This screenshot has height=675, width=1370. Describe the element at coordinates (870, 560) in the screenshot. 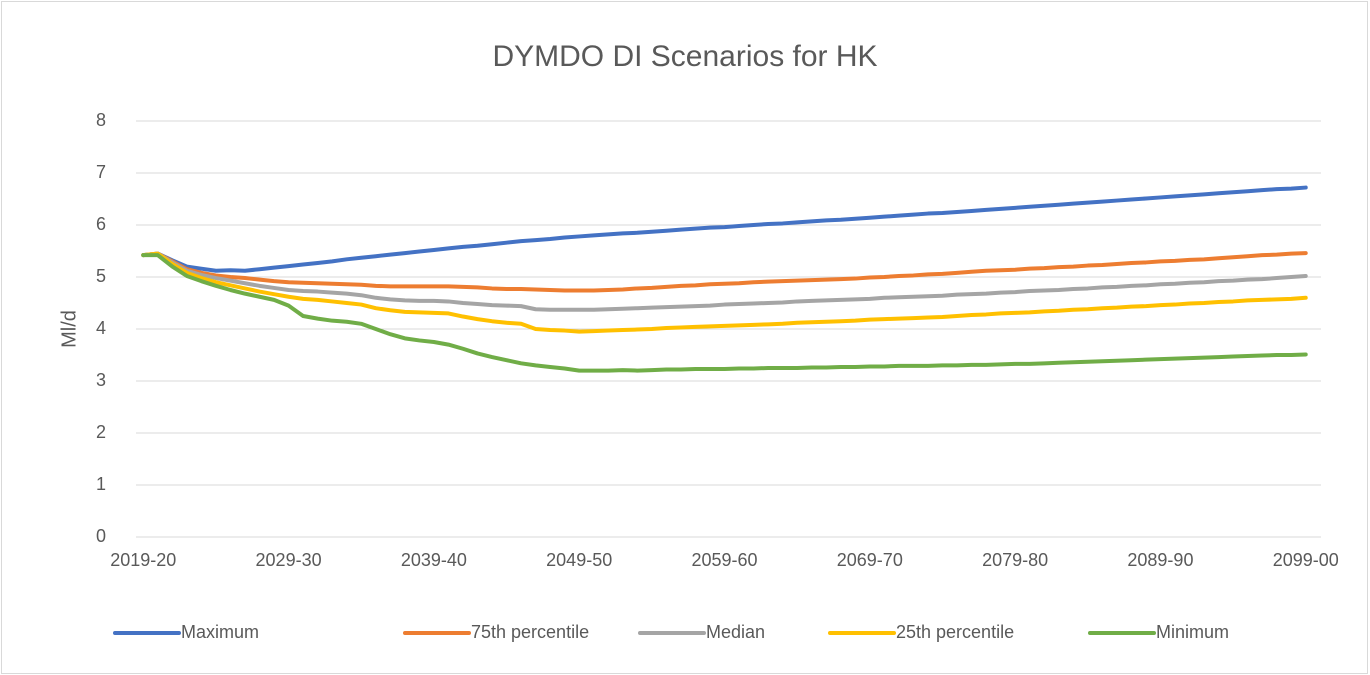

I see `x-tick-label: 2069-70` at that location.